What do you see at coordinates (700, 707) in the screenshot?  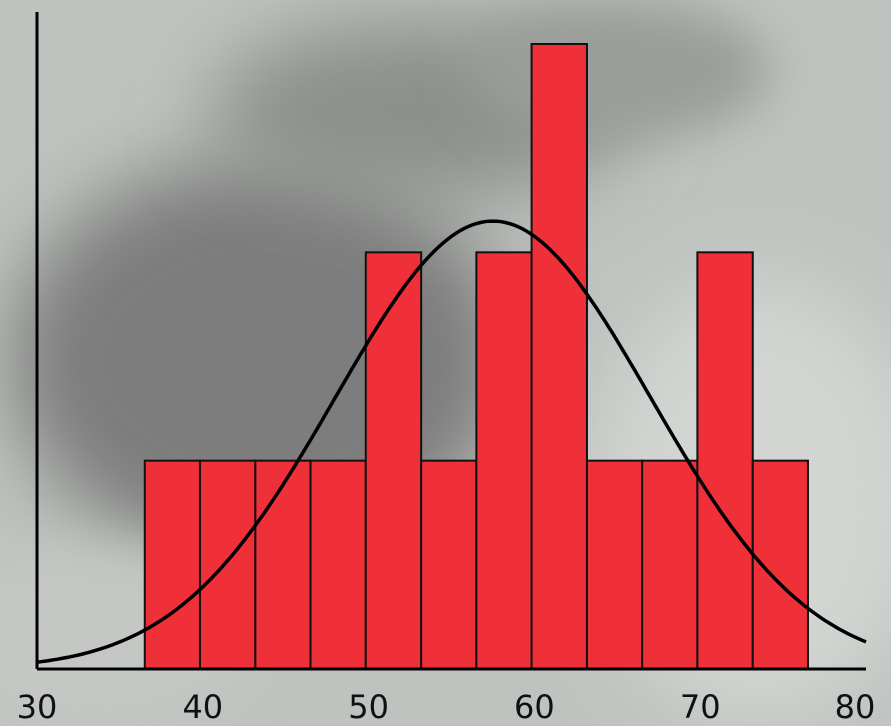 I see `x-tick-label: 70` at bounding box center [700, 707].